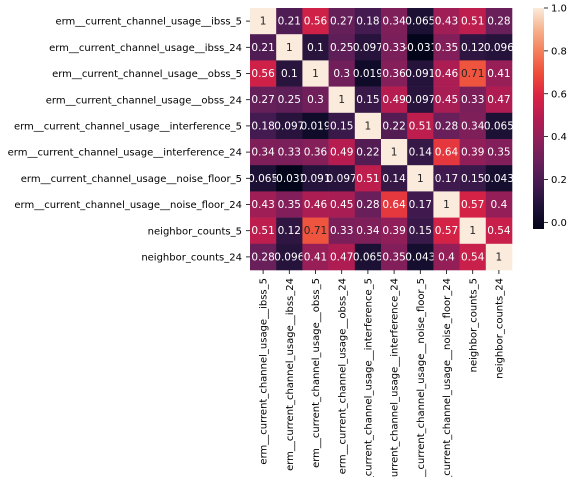  I want to click on cell-annotation-4-2: 0.019, so click(315, 126).